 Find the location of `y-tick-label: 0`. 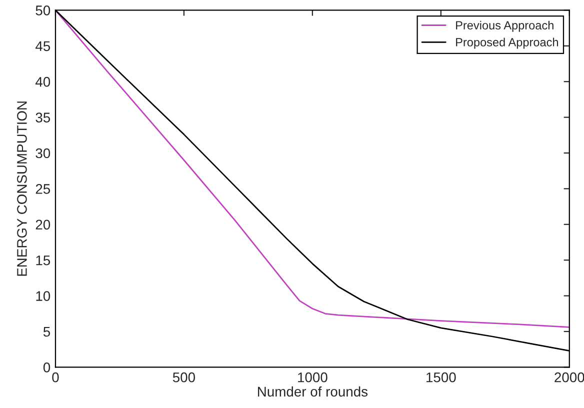

y-tick-label: 0 is located at coordinates (46, 367).